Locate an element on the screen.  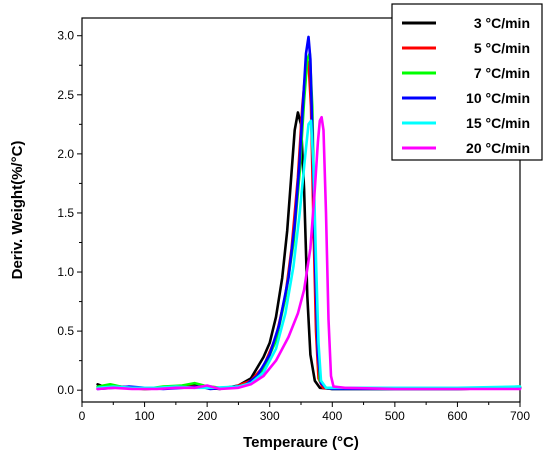
x-axis-title: Temperaure (°C) is located at coordinates (301, 442).